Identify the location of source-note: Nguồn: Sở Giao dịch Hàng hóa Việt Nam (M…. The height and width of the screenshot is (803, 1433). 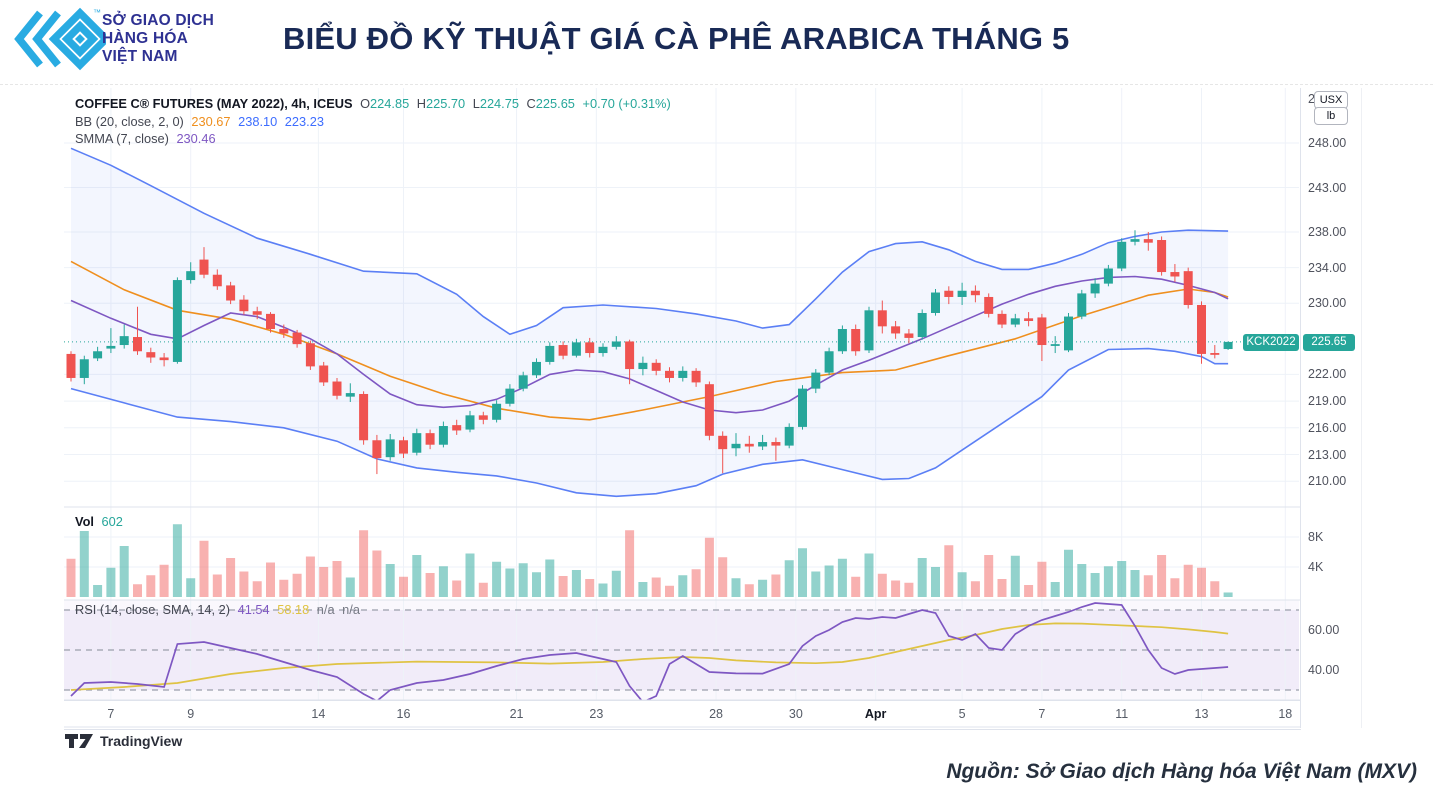
(1181, 771).